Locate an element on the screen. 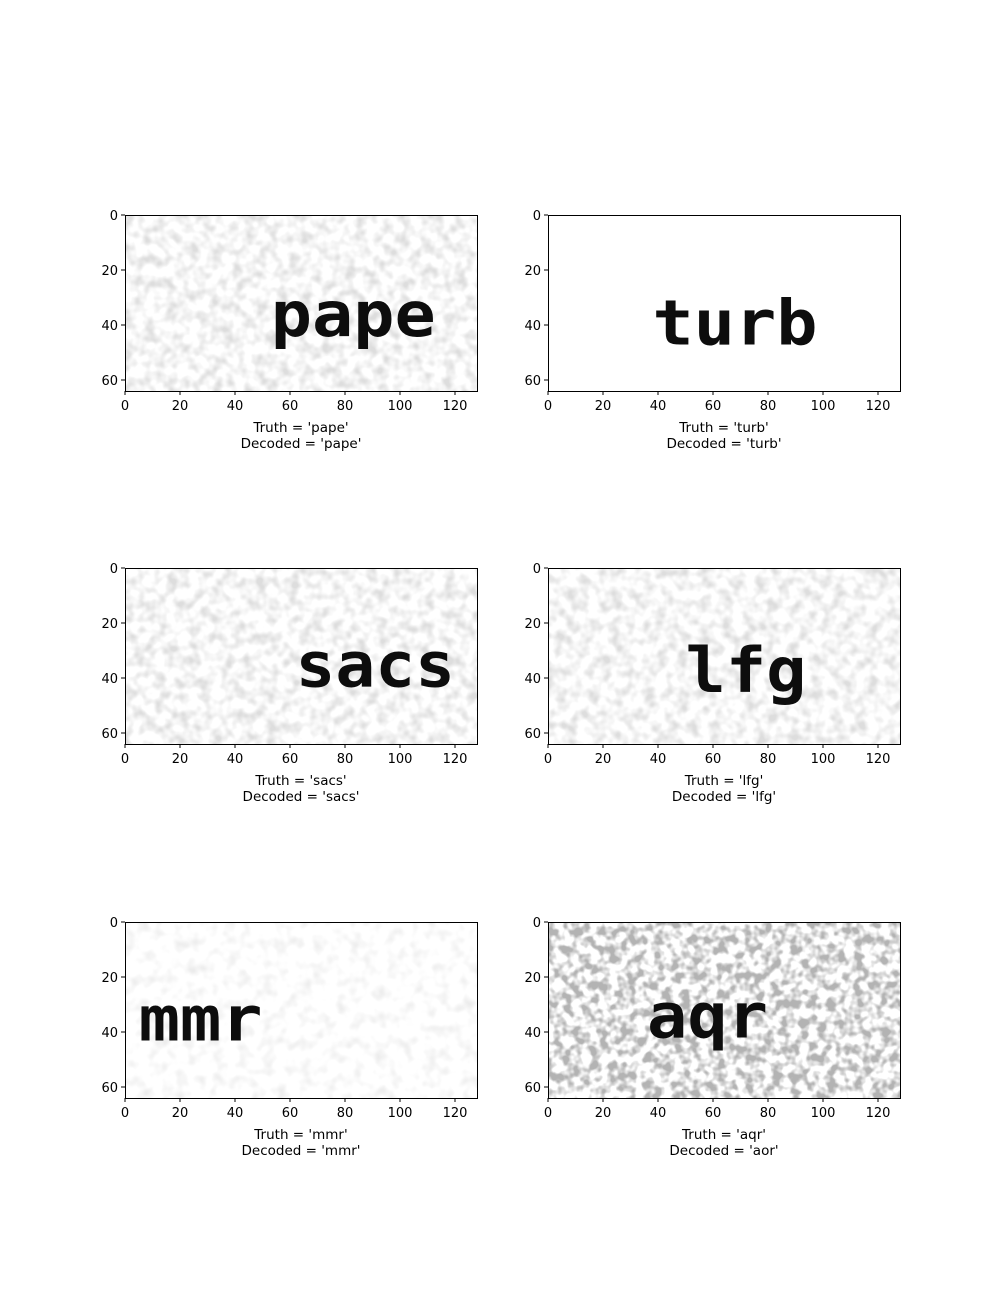 The height and width of the screenshot is (1300, 1000). decoded-label: Decoded = 'lfg' is located at coordinates (724, 797).